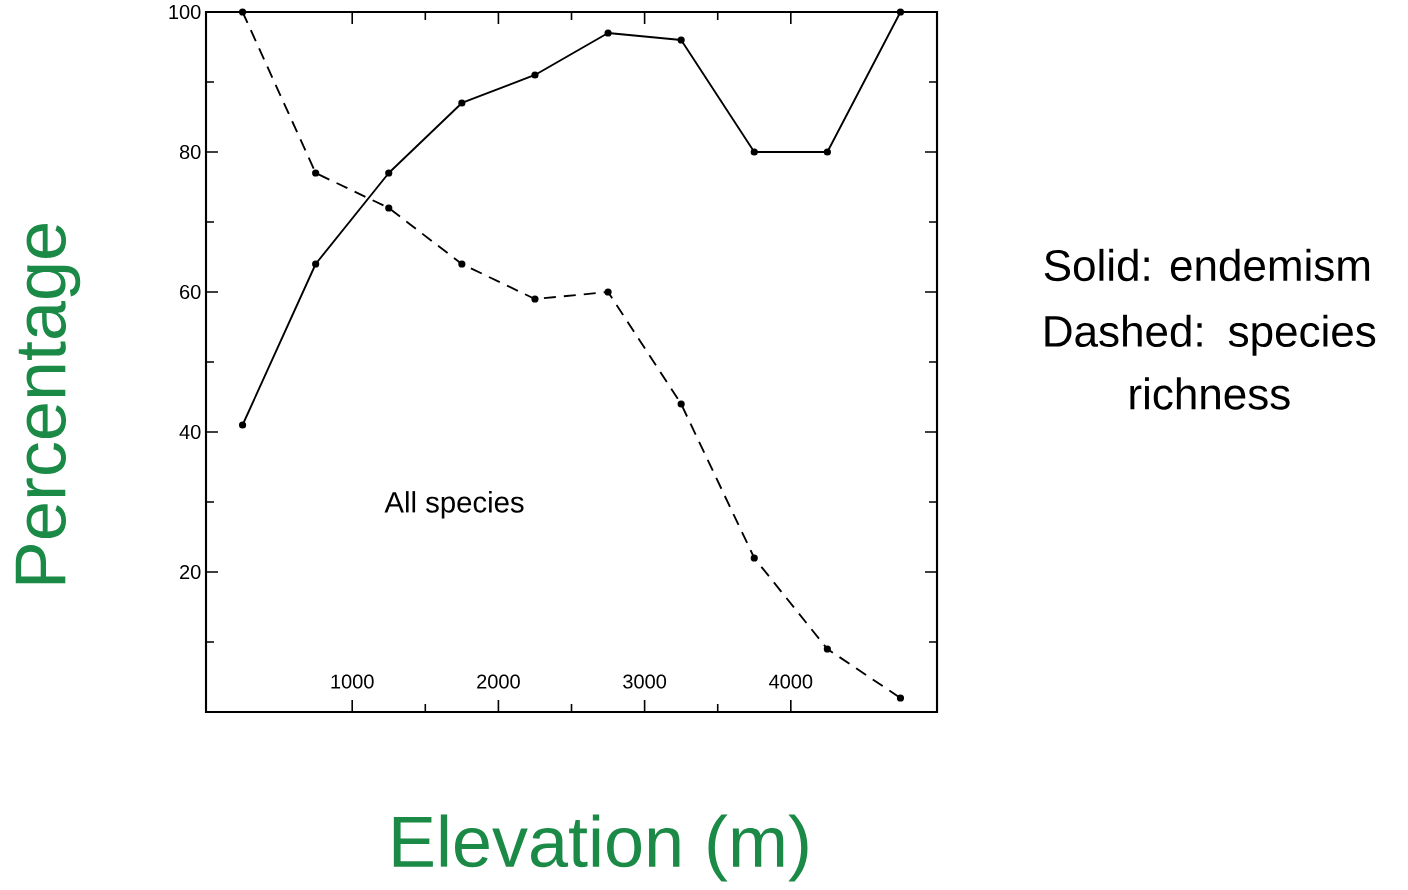 The width and height of the screenshot is (1408, 890). Describe the element at coordinates (645, 681) in the screenshot. I see `x-tick-label: 3000` at that location.